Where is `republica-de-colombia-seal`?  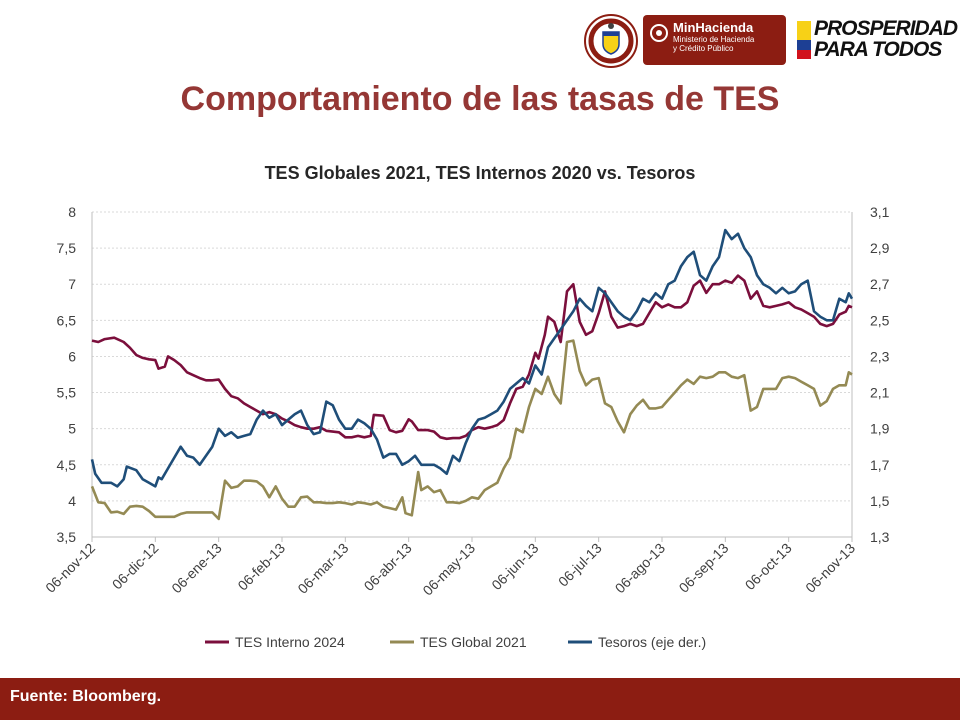
republica-de-colombia-seal is located at coordinates (611, 41).